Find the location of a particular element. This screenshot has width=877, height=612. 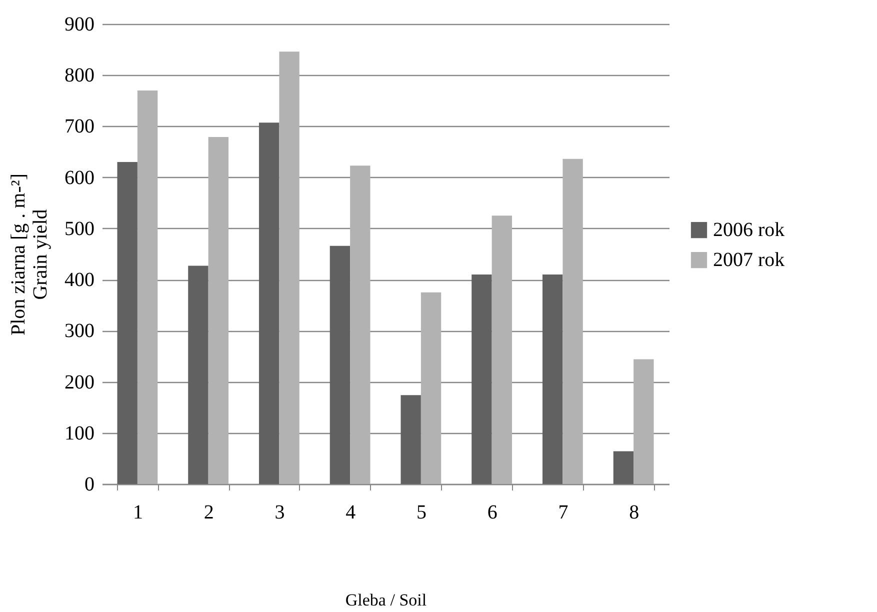

x-tick-label: 5 is located at coordinates (421, 513).